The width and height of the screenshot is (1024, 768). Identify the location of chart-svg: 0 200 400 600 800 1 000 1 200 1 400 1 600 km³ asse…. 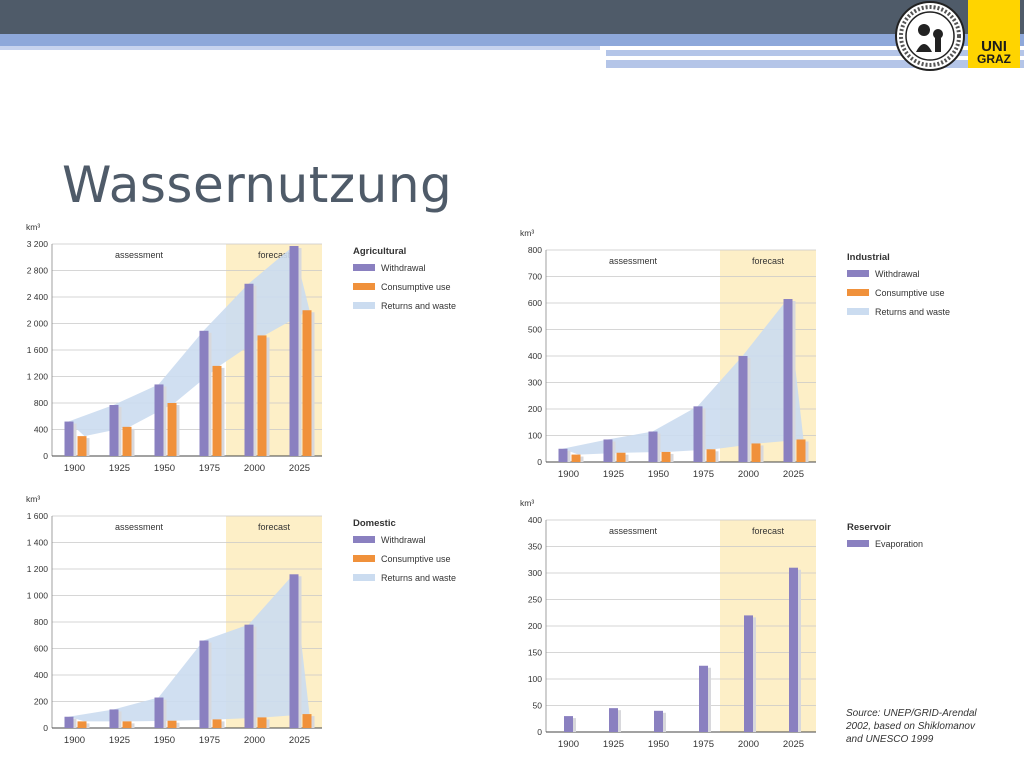
(241, 620).